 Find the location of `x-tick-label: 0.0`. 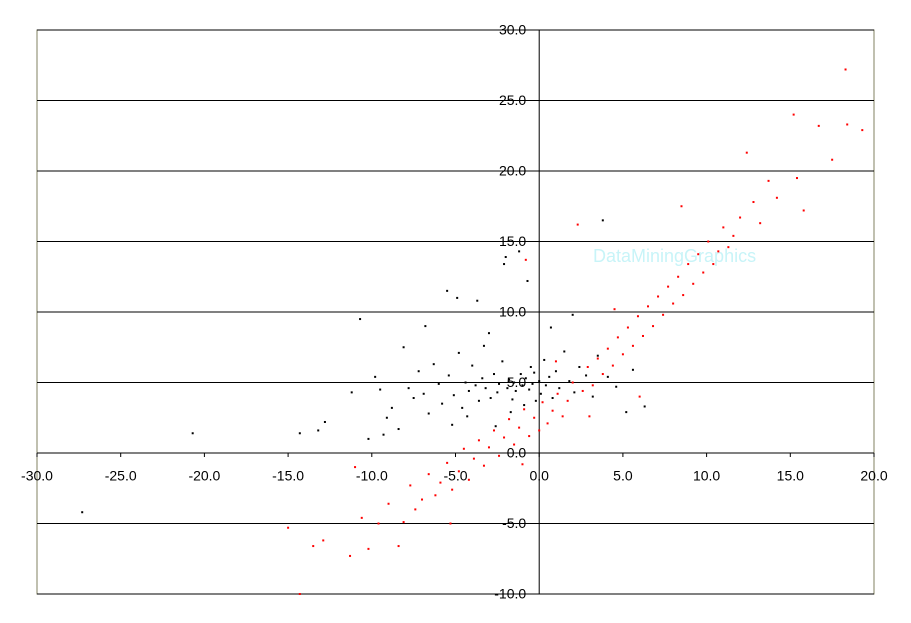

x-tick-label: 0.0 is located at coordinates (539, 476).